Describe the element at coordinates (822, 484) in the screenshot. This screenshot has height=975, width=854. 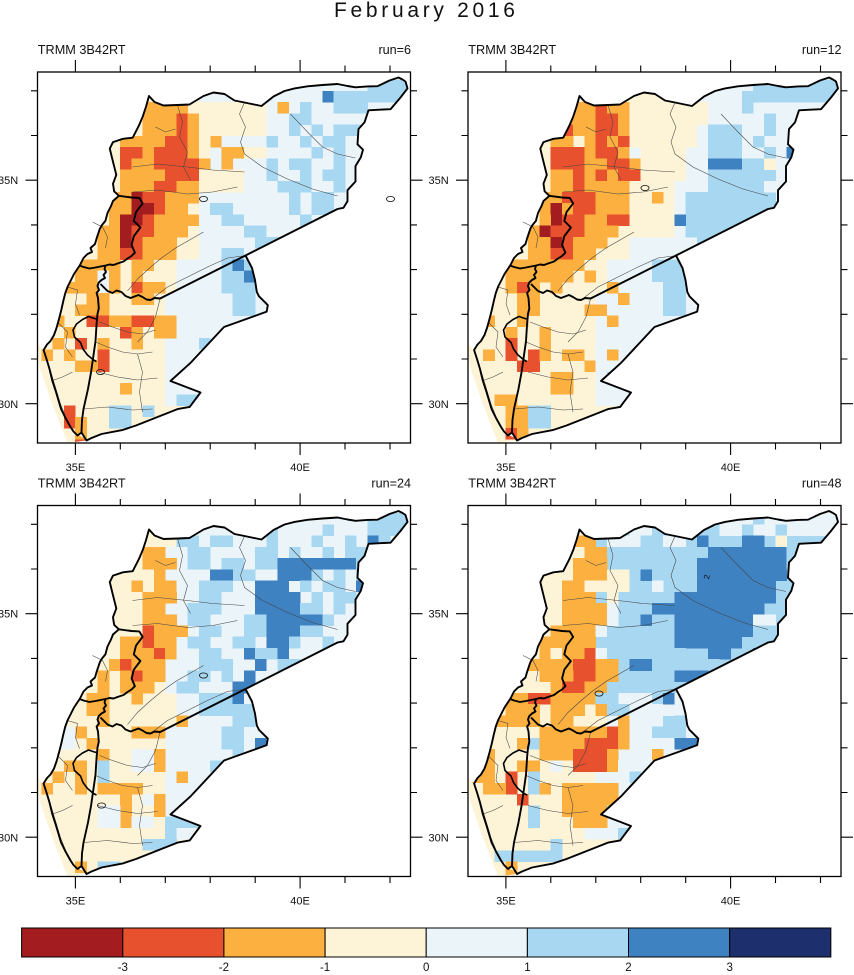
I see `svg-text: run=48` at that location.